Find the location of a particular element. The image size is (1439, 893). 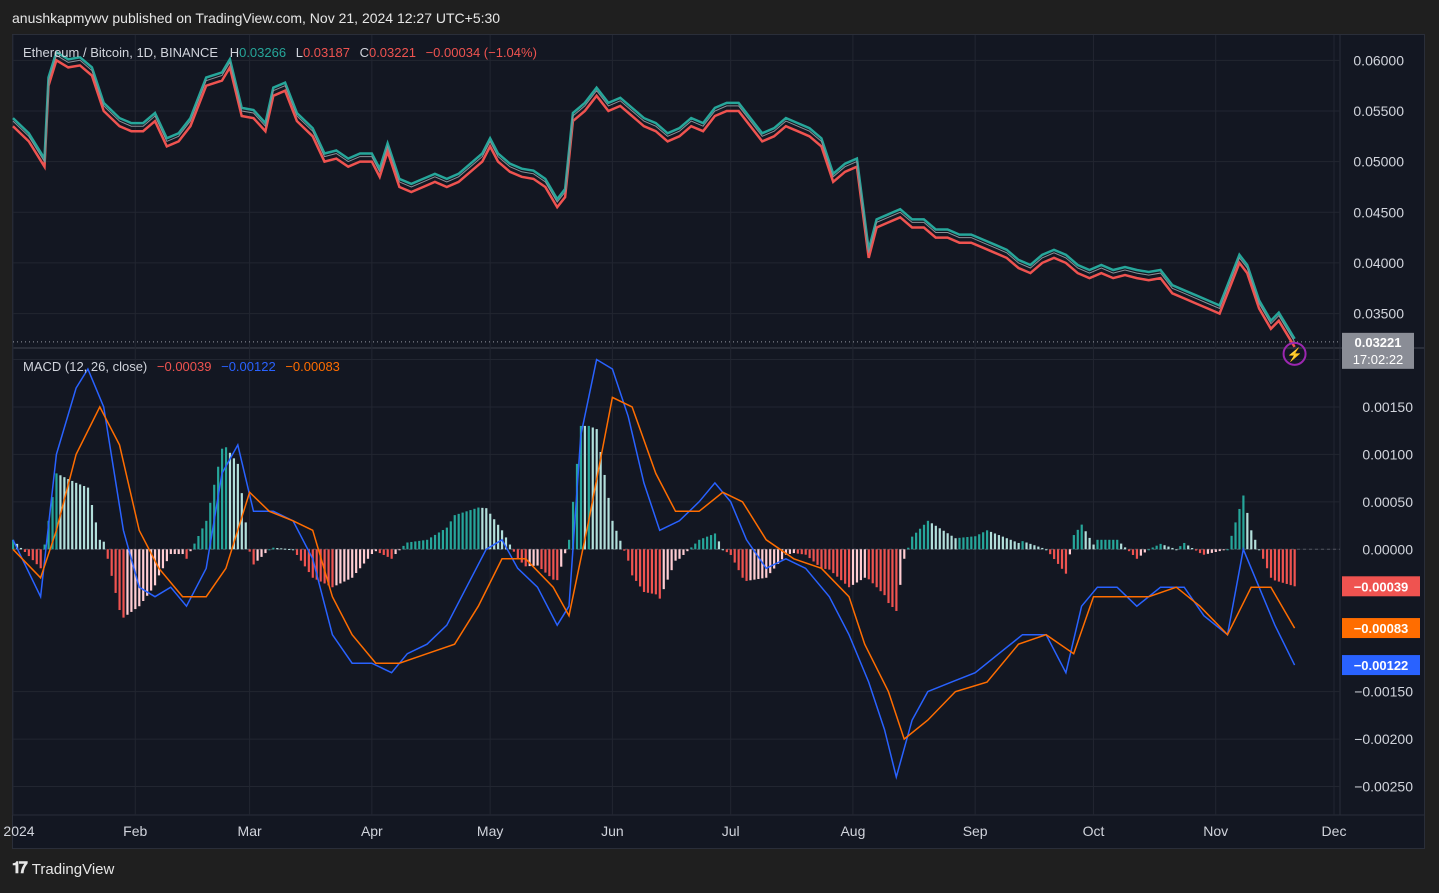

price-tick-label: 0.04500 is located at coordinates (1378, 212).